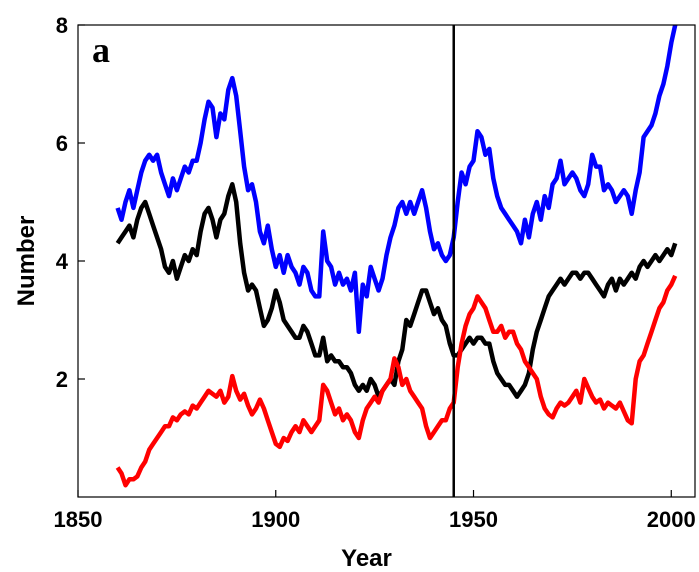 This screenshot has width=699, height=572. What do you see at coordinates (70, 202) in the screenshot?
I see `y-axis-ticks: 2 4 6 8` at bounding box center [70, 202].